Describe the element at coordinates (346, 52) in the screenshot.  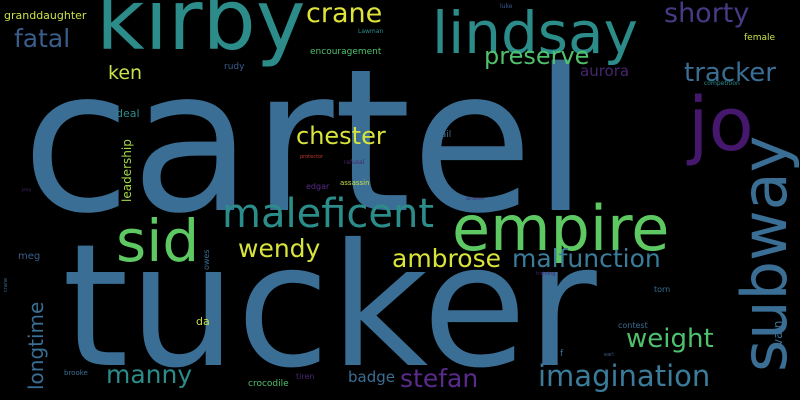
I see `word-encouragement: encouragement` at that location.